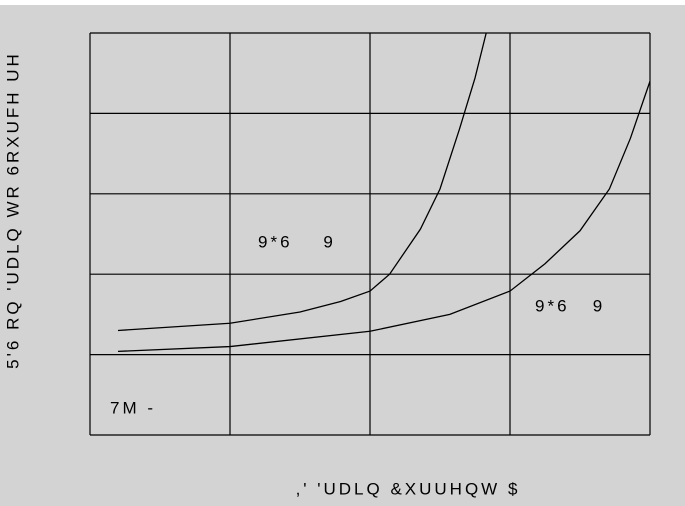 Image resolution: width=685 pixels, height=506 pixels. What do you see at coordinates (133, 407) in the screenshot?
I see `annotation: 7M -` at bounding box center [133, 407].